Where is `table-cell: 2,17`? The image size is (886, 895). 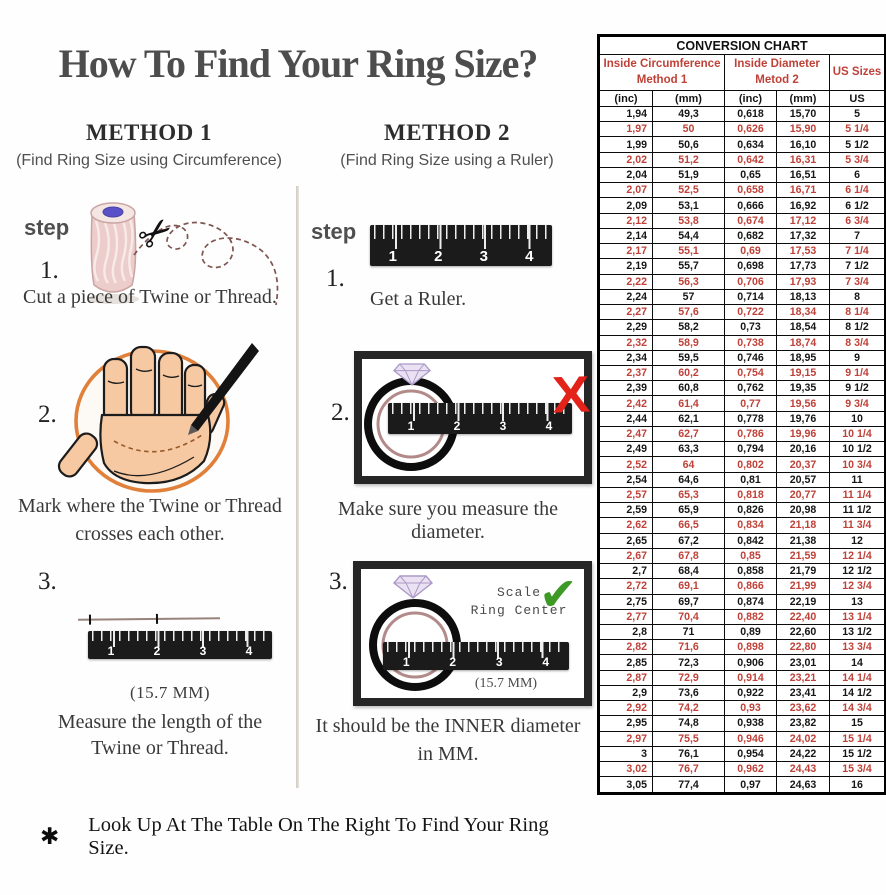
table-cell: 2,17 is located at coordinates (625, 251).